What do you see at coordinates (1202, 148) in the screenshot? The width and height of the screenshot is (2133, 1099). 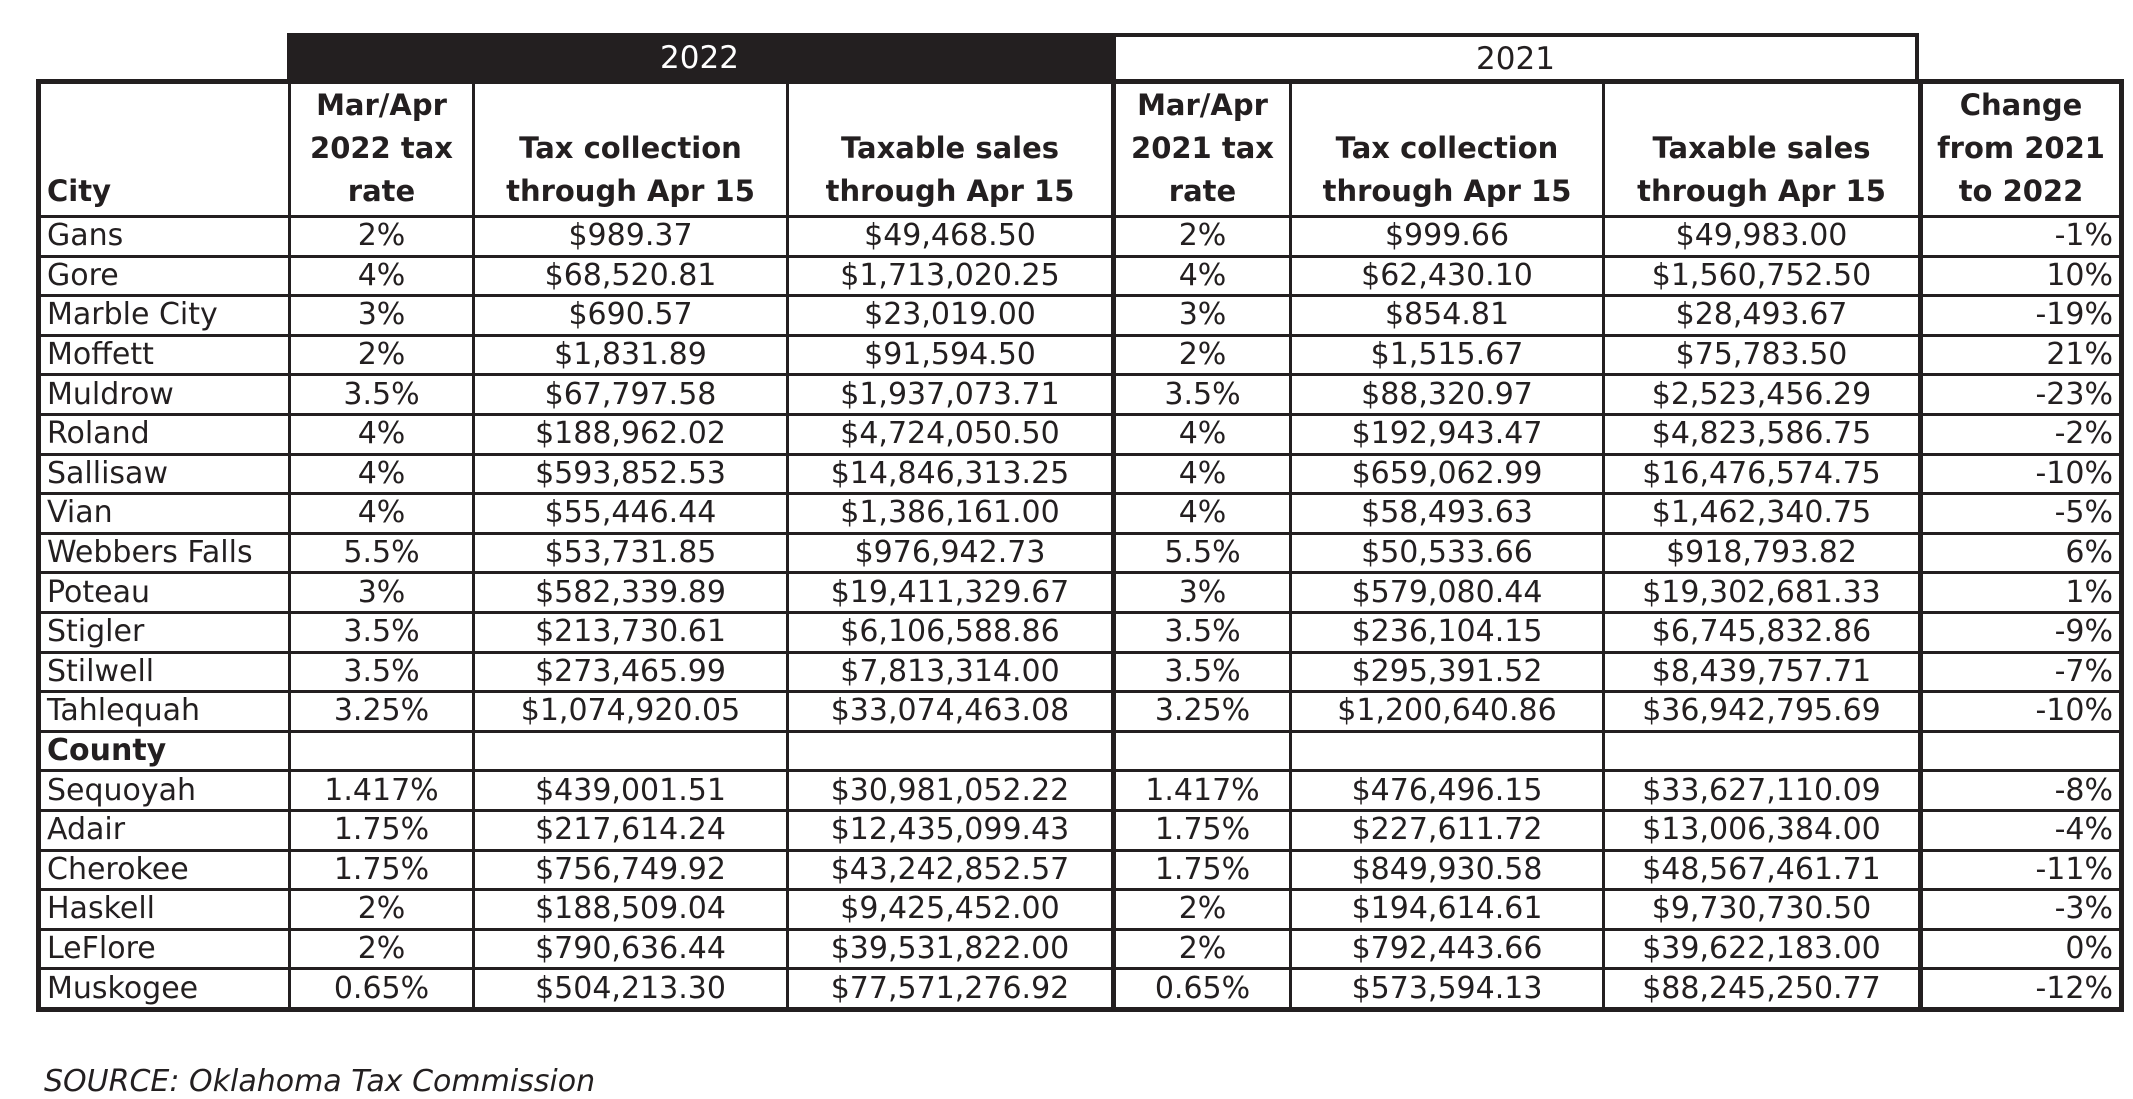 I see `header-text: 2021 tax` at bounding box center [1202, 148].